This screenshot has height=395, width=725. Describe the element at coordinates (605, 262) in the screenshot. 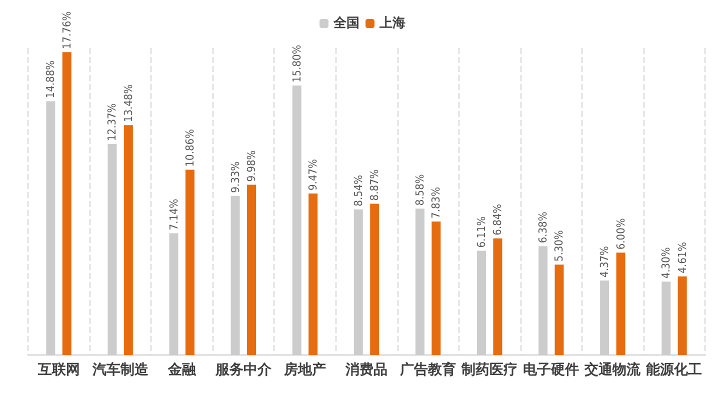

I see `data-label: 4.37%` at that location.